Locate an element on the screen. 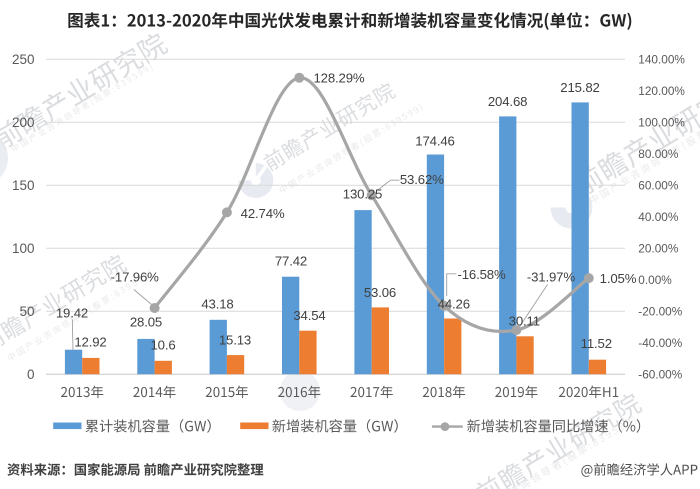 The width and height of the screenshot is (700, 489). svg-text: -20.00% is located at coordinates (660, 311).